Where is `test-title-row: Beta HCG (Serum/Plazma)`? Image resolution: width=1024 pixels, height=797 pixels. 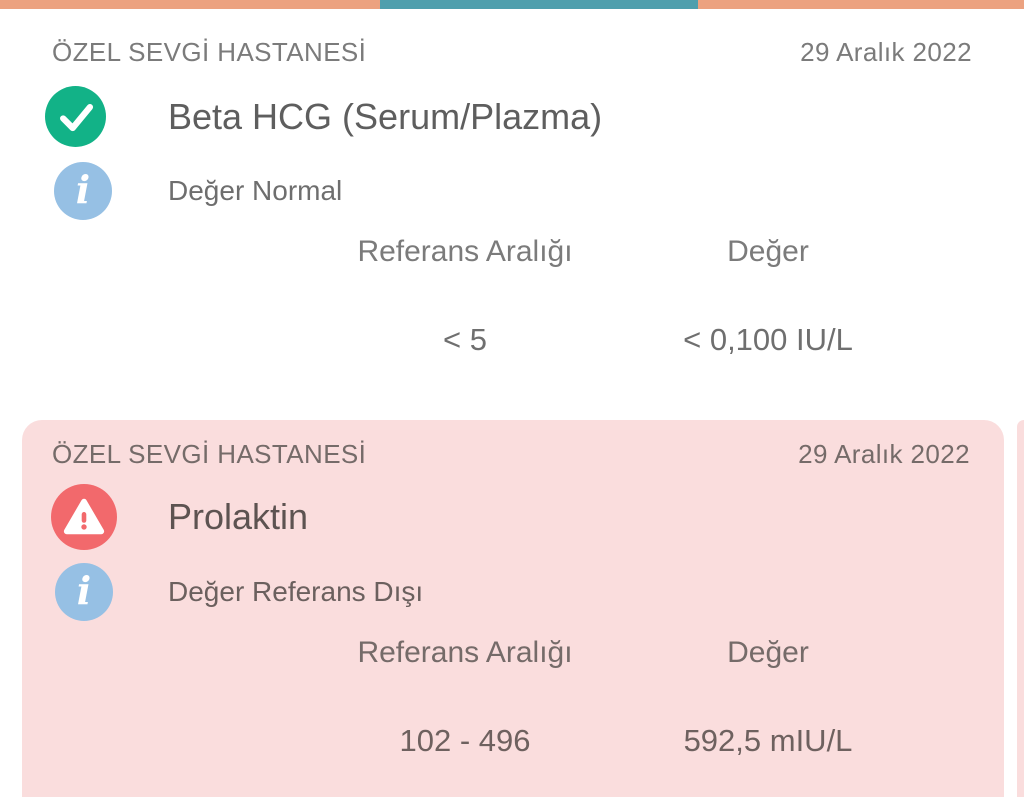
test-title-row: Beta HCG (Serum/Plazma) is located at coordinates (512, 116).